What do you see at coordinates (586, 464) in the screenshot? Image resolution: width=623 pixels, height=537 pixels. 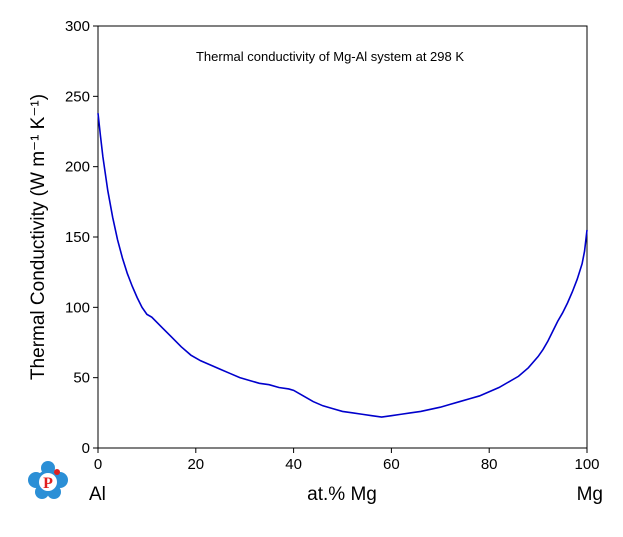 I see `x-tick-label: 100` at bounding box center [586, 464].